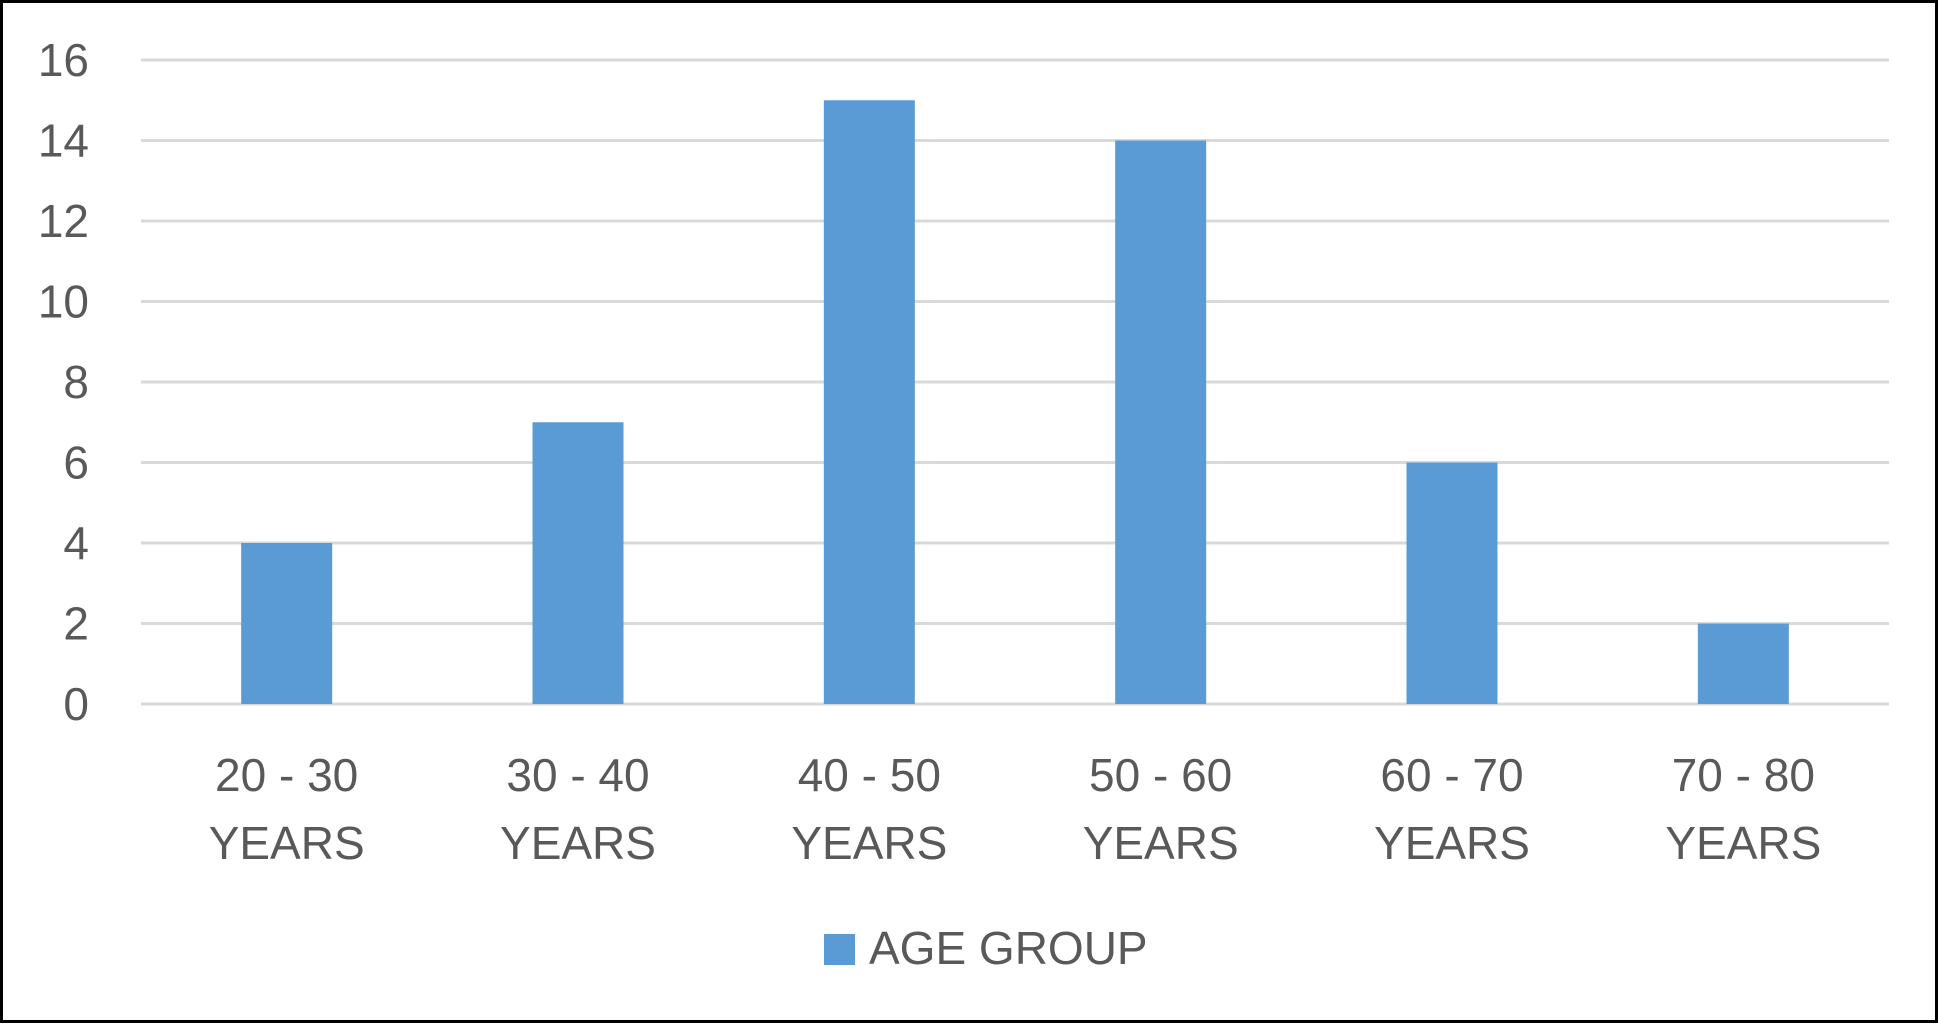  Describe the element at coordinates (1743, 775) in the screenshot. I see `x-tick-label: 70 - 80` at that location.